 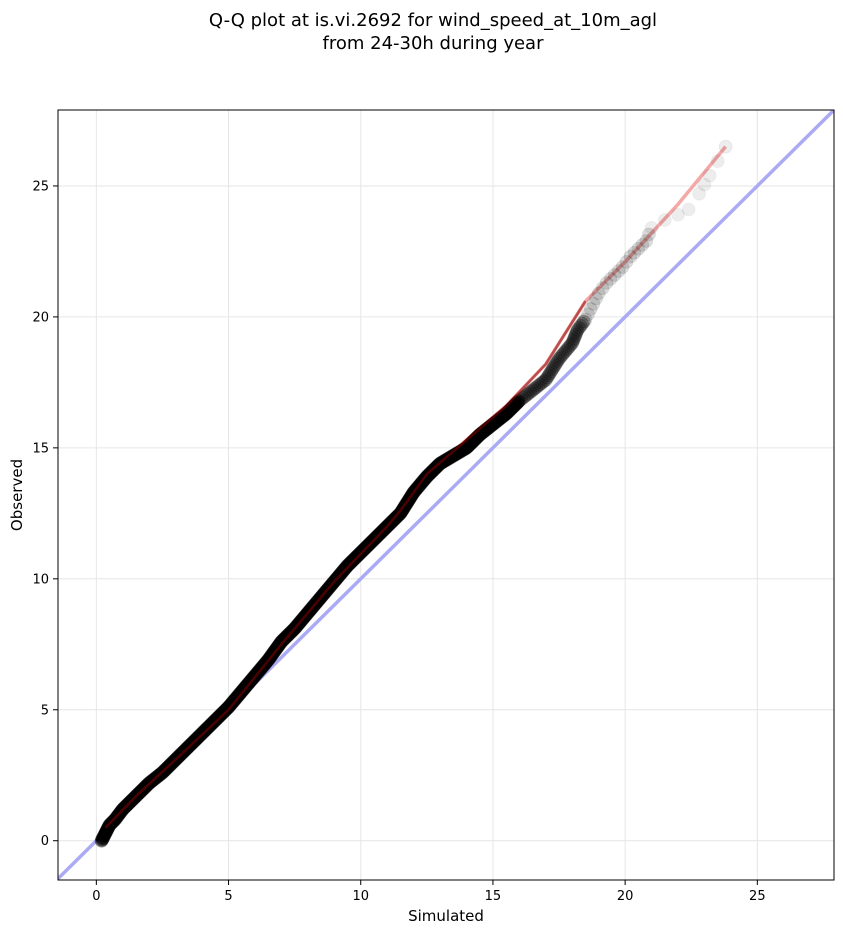 I want to click on y-axis-label: Observed, so click(x=17, y=495).